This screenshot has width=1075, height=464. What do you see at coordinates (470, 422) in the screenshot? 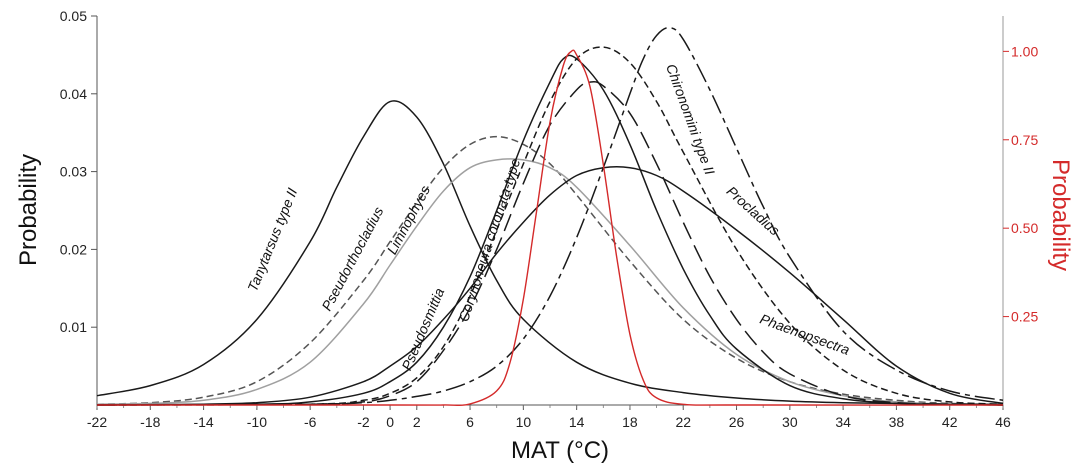
I see `x-tick-label: 6` at bounding box center [470, 422].